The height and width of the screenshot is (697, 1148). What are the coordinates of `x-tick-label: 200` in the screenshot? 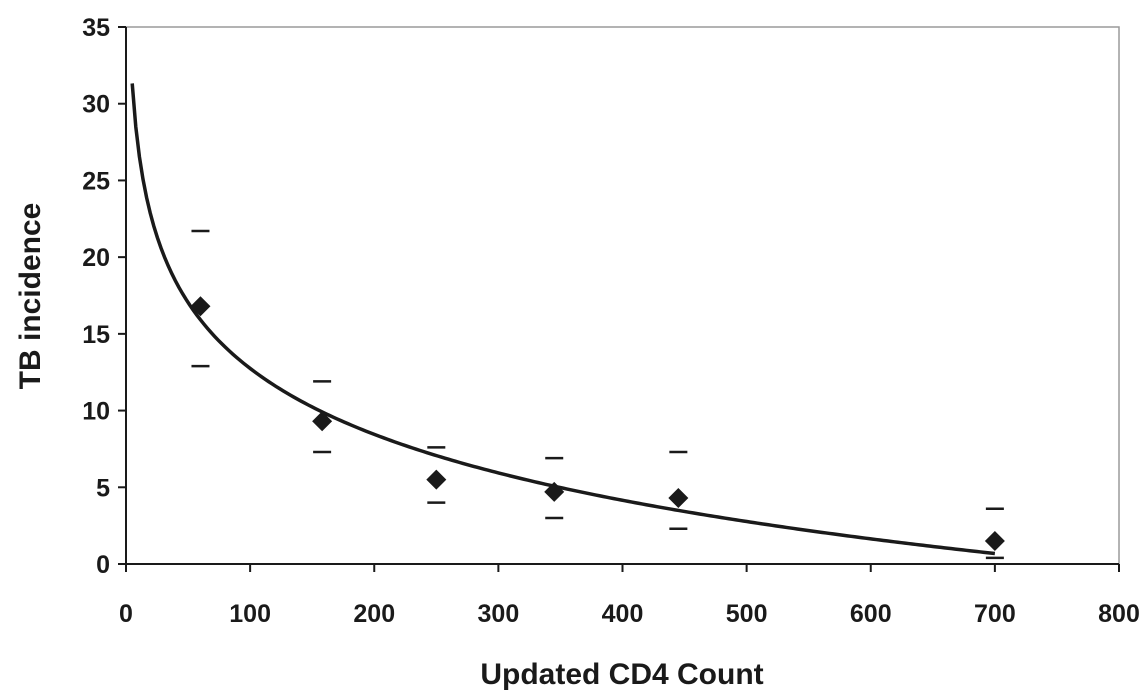 It's located at (374, 614).